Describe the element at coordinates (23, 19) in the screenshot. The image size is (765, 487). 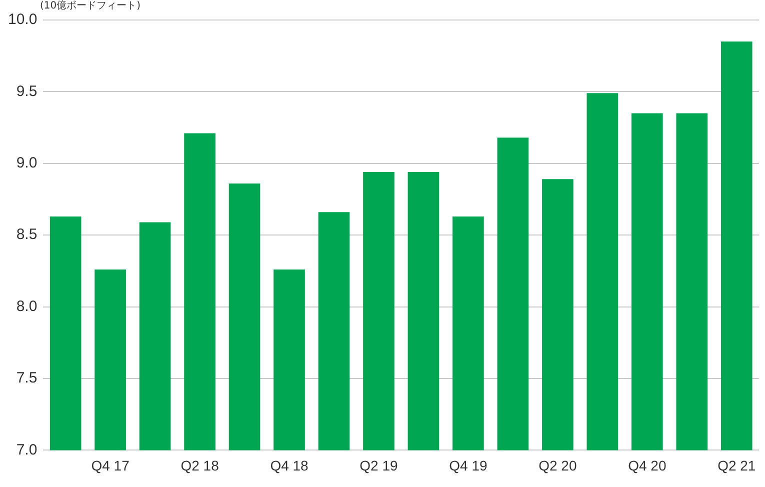
I see `y-tick-label: 10.0` at that location.